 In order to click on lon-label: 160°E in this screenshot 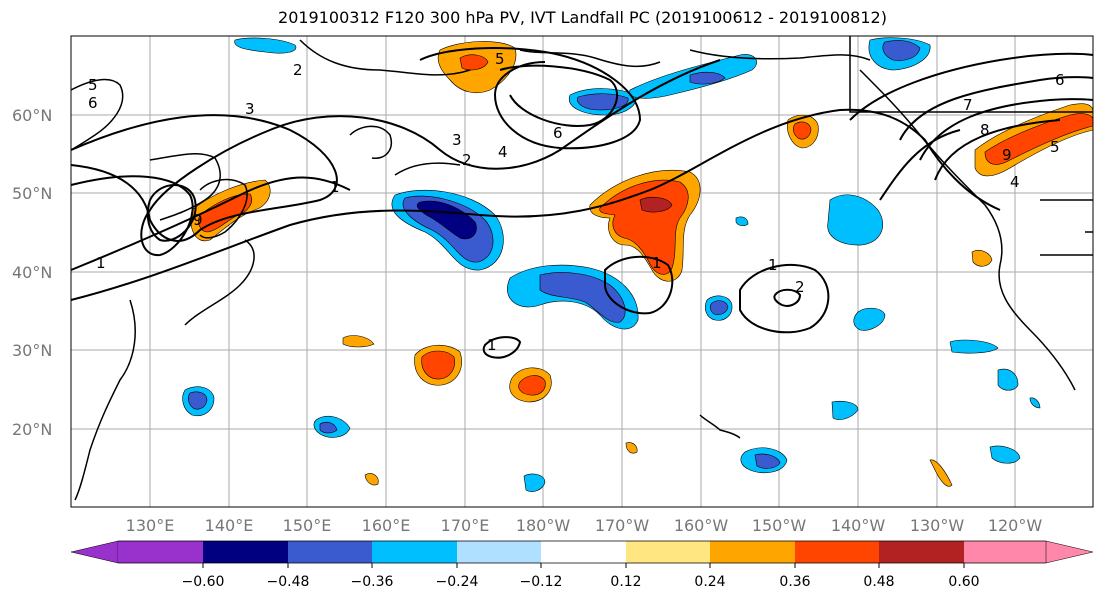, I will do `click(386, 525)`.